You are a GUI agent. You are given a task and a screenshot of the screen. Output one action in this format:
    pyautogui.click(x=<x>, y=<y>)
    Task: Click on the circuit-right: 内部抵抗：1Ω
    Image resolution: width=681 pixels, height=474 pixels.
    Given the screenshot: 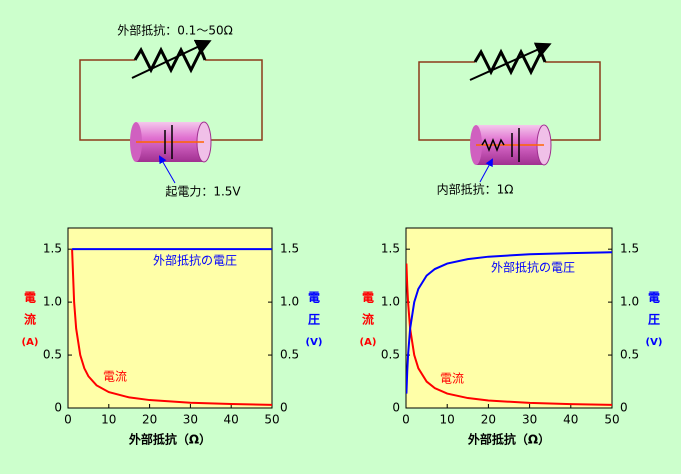 What is the action you would take?
    pyautogui.click(x=509, y=119)
    